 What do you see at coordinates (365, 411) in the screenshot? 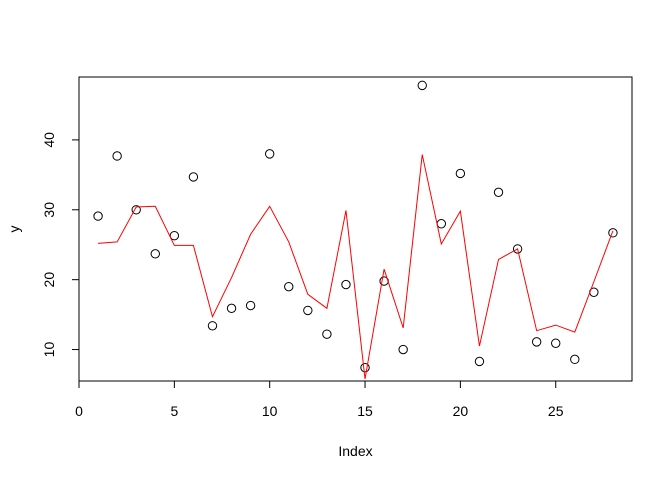
I see `x-tick-label: 15` at bounding box center [365, 411].